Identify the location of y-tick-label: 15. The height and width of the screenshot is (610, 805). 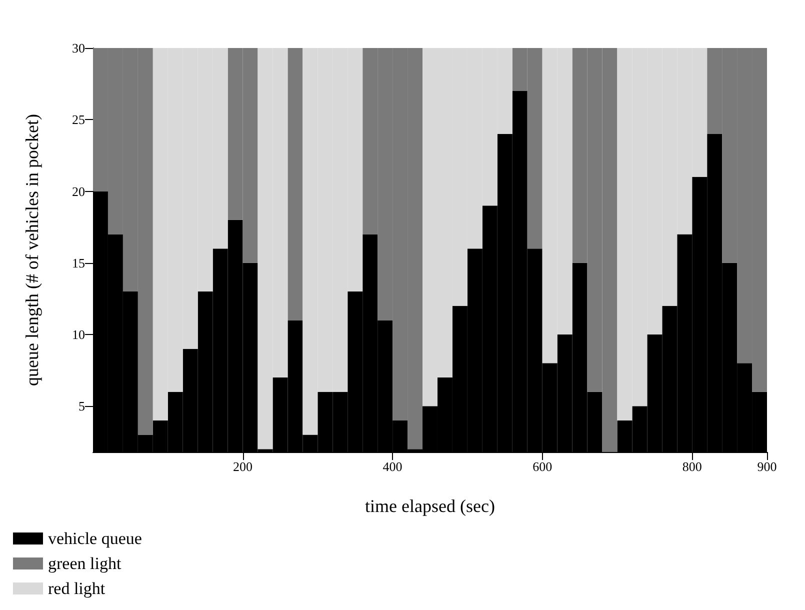
(78, 262).